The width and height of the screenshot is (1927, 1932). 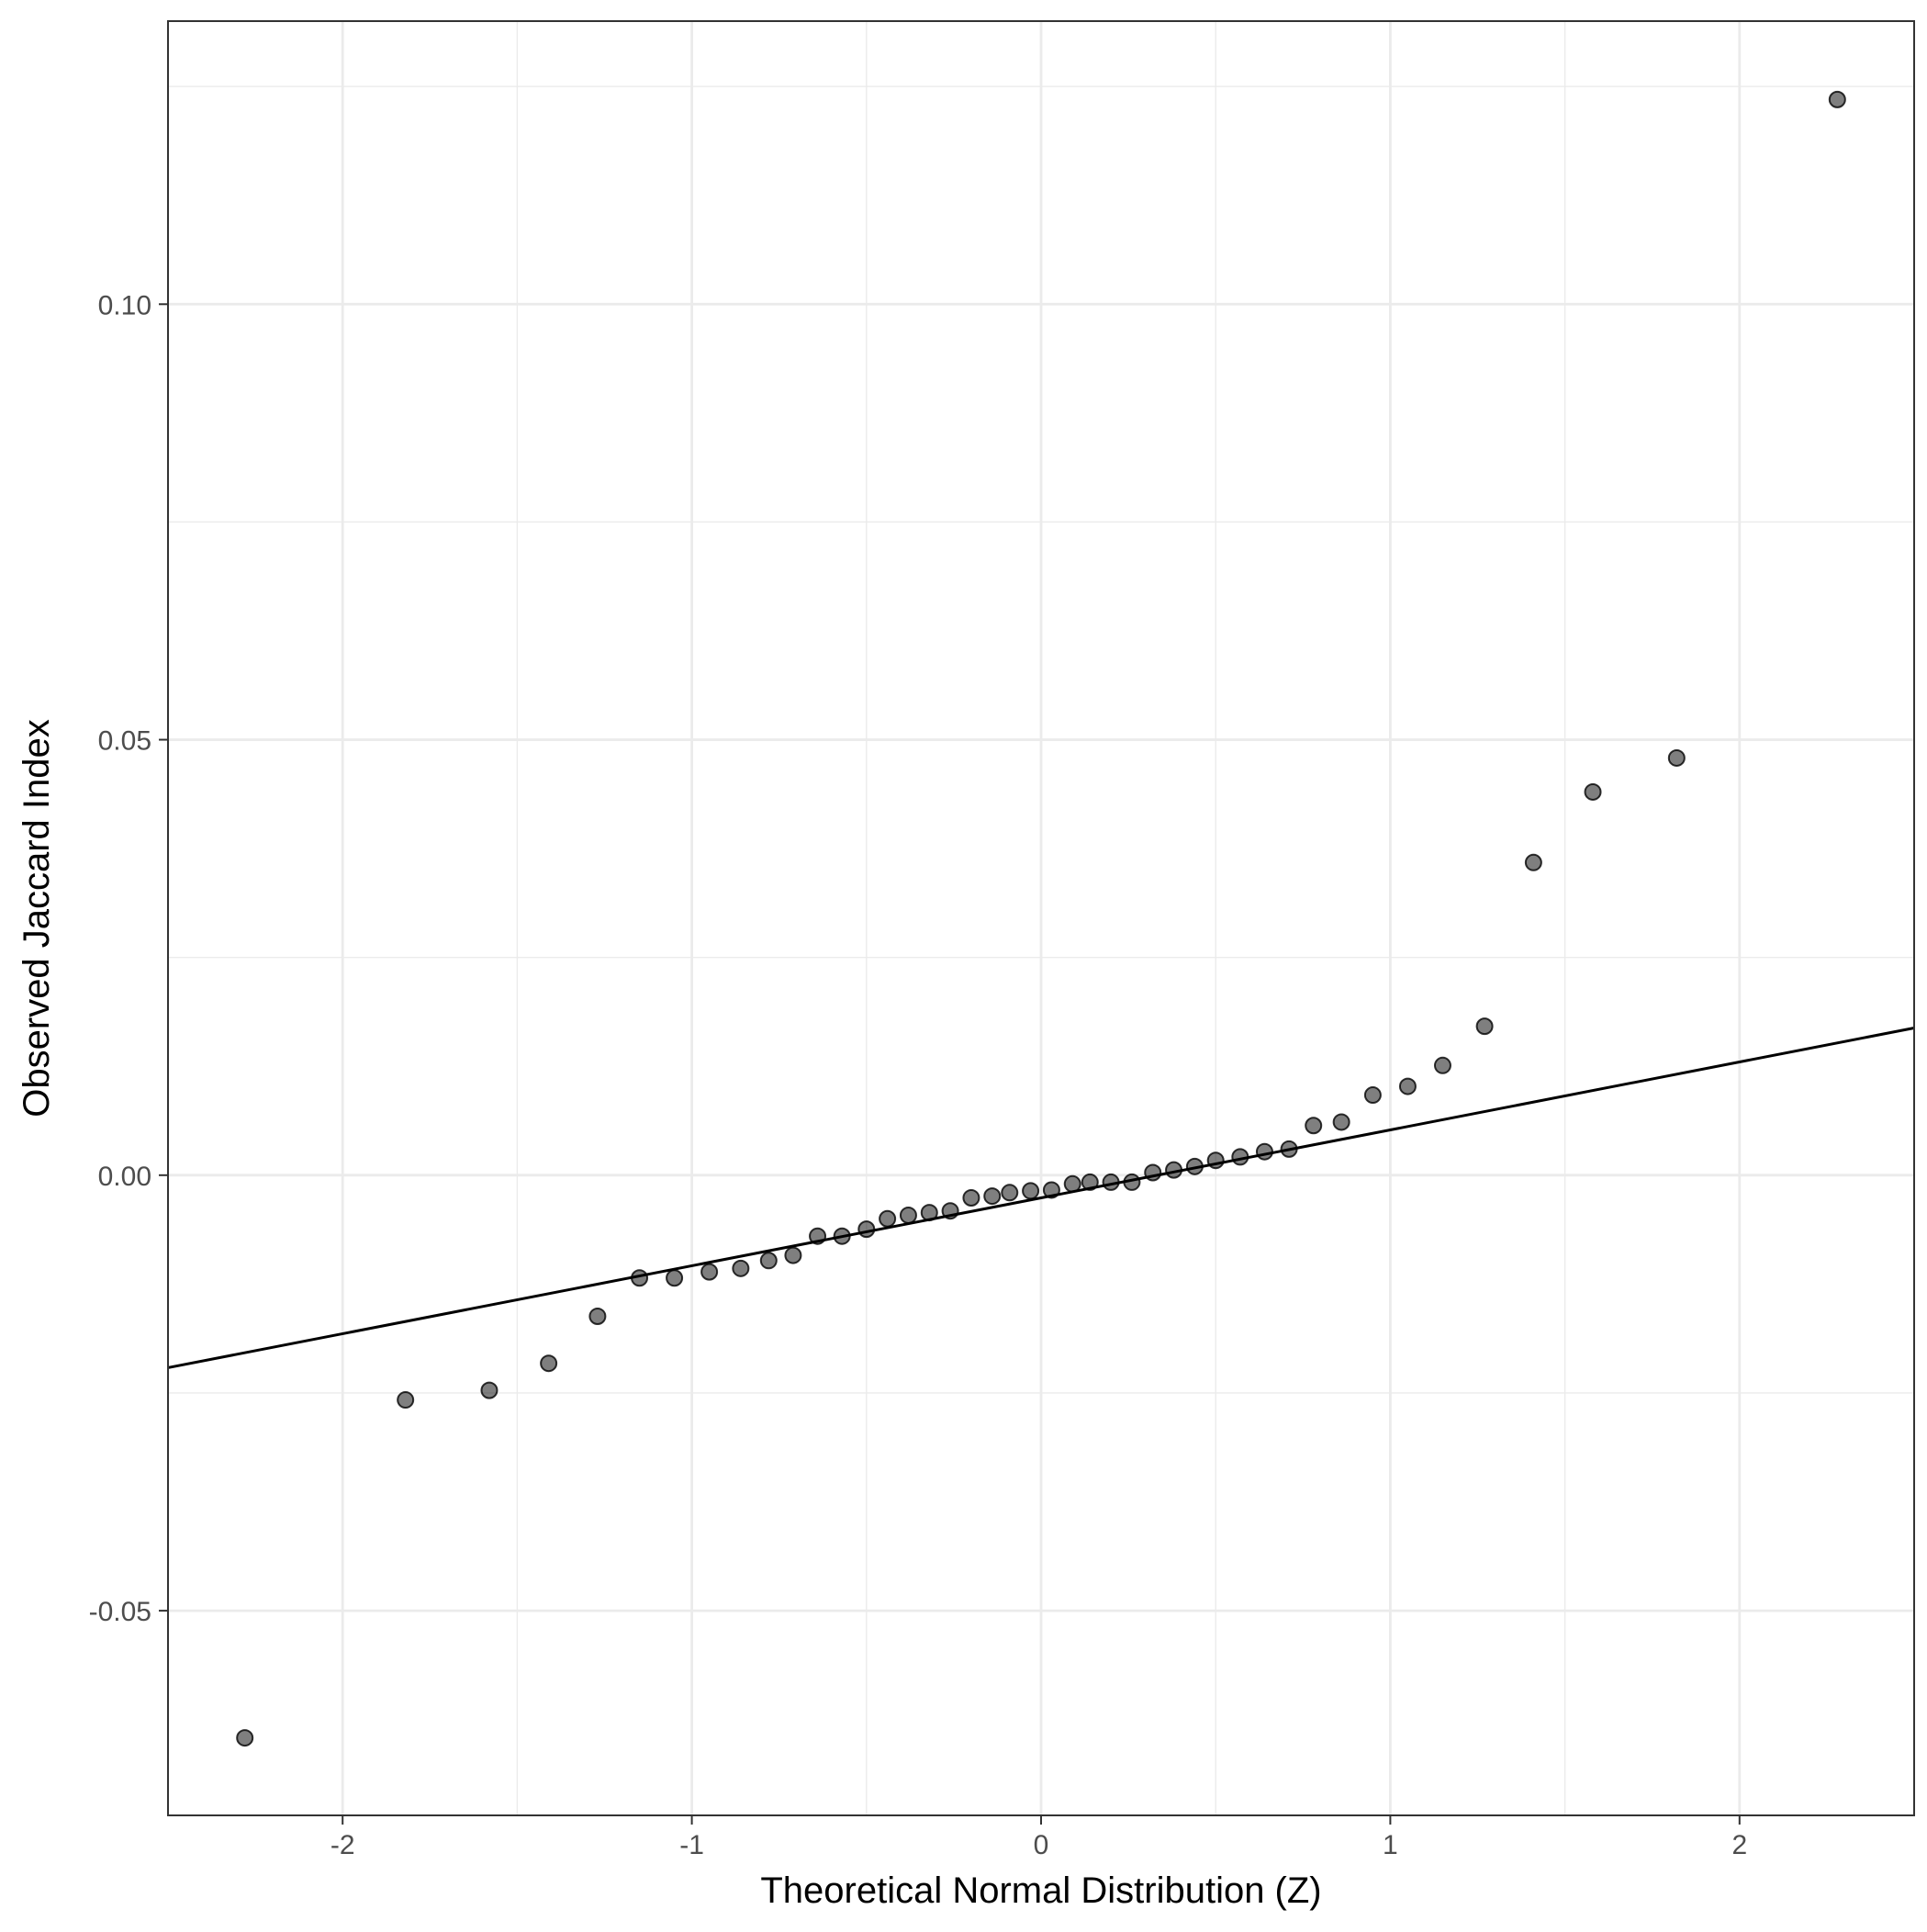 I want to click on x-axis-title: Theoretical Normal Distribution (Z), so click(x=1040, y=1890).